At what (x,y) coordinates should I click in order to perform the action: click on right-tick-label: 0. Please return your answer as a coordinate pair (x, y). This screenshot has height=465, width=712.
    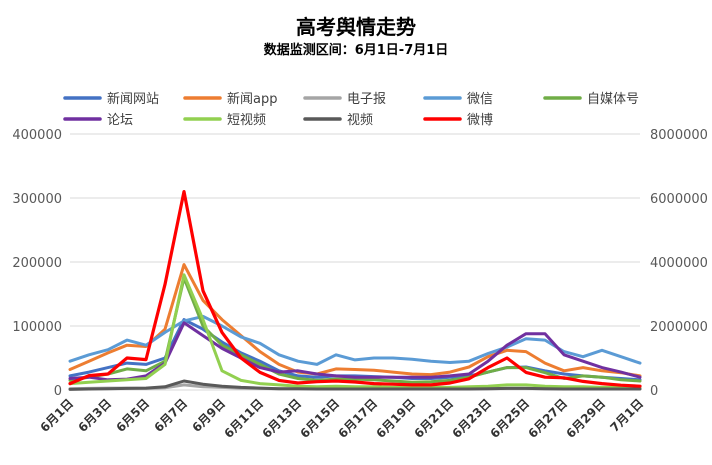
    Looking at the image, I should click on (654, 391).